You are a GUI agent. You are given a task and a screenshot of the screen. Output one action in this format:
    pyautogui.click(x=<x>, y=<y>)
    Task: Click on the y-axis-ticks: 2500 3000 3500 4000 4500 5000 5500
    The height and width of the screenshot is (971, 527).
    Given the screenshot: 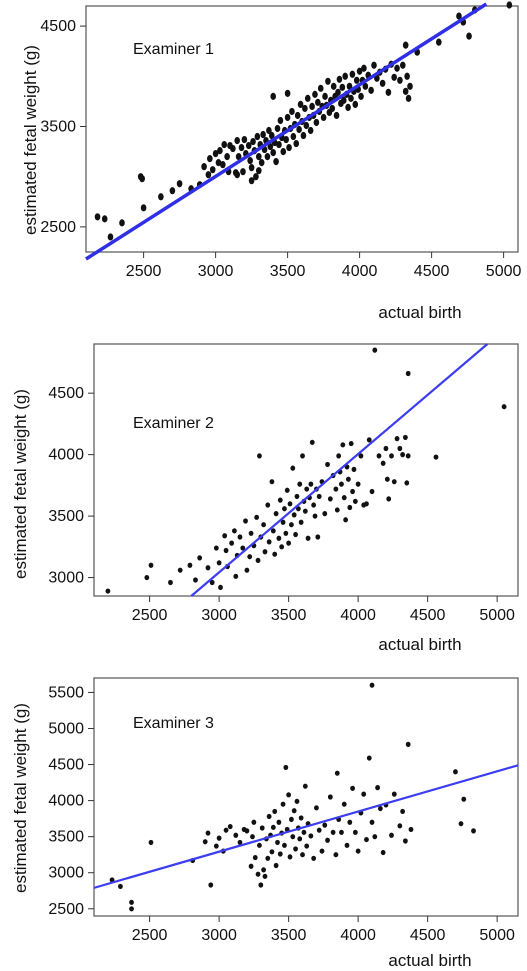 What is the action you would take?
    pyautogui.click(x=71, y=801)
    